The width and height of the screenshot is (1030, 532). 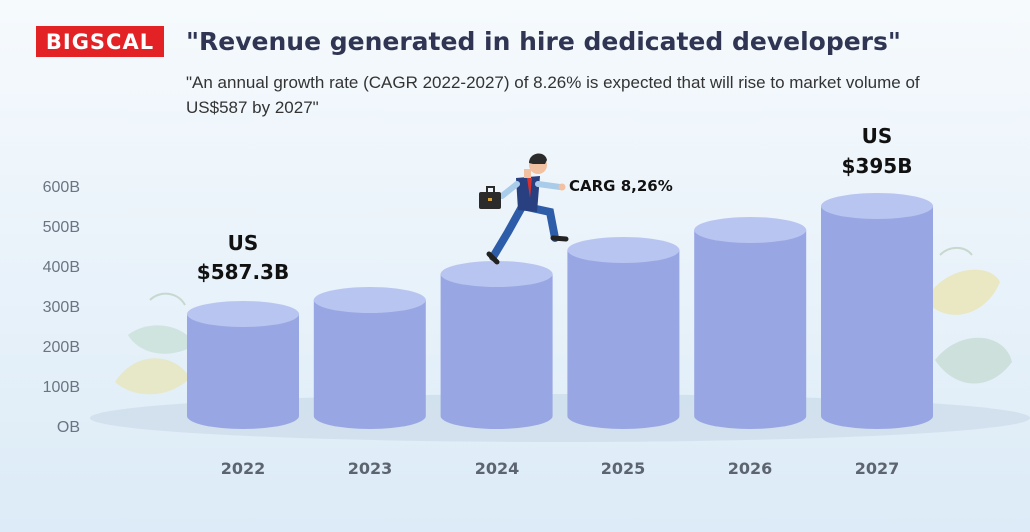 What do you see at coordinates (497, 468) in the screenshot?
I see `x-tick-label: 2024` at bounding box center [497, 468].